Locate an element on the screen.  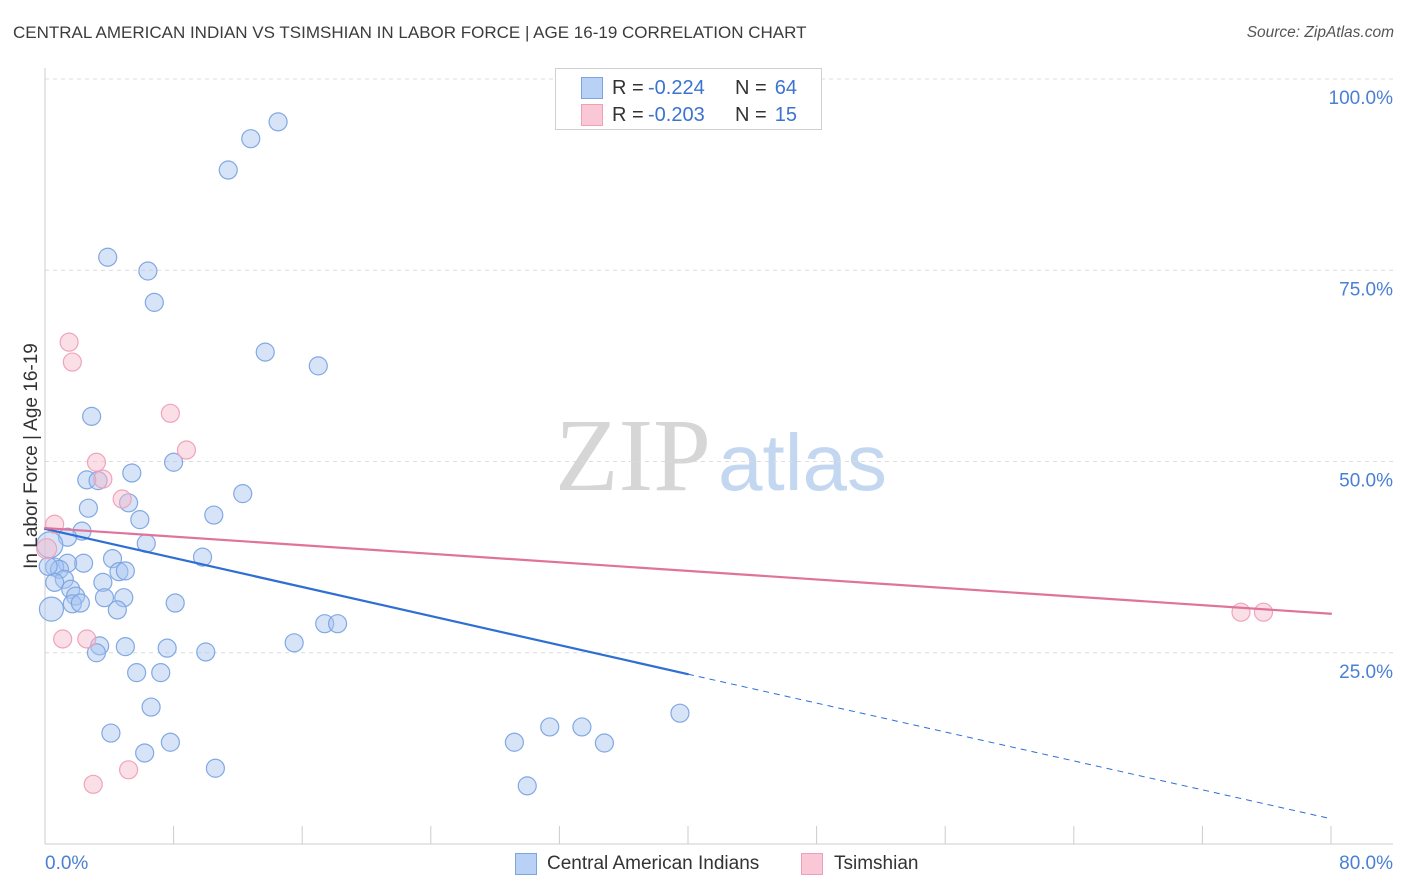
trend-line-central-american-indians is located at coordinates (366, 601).